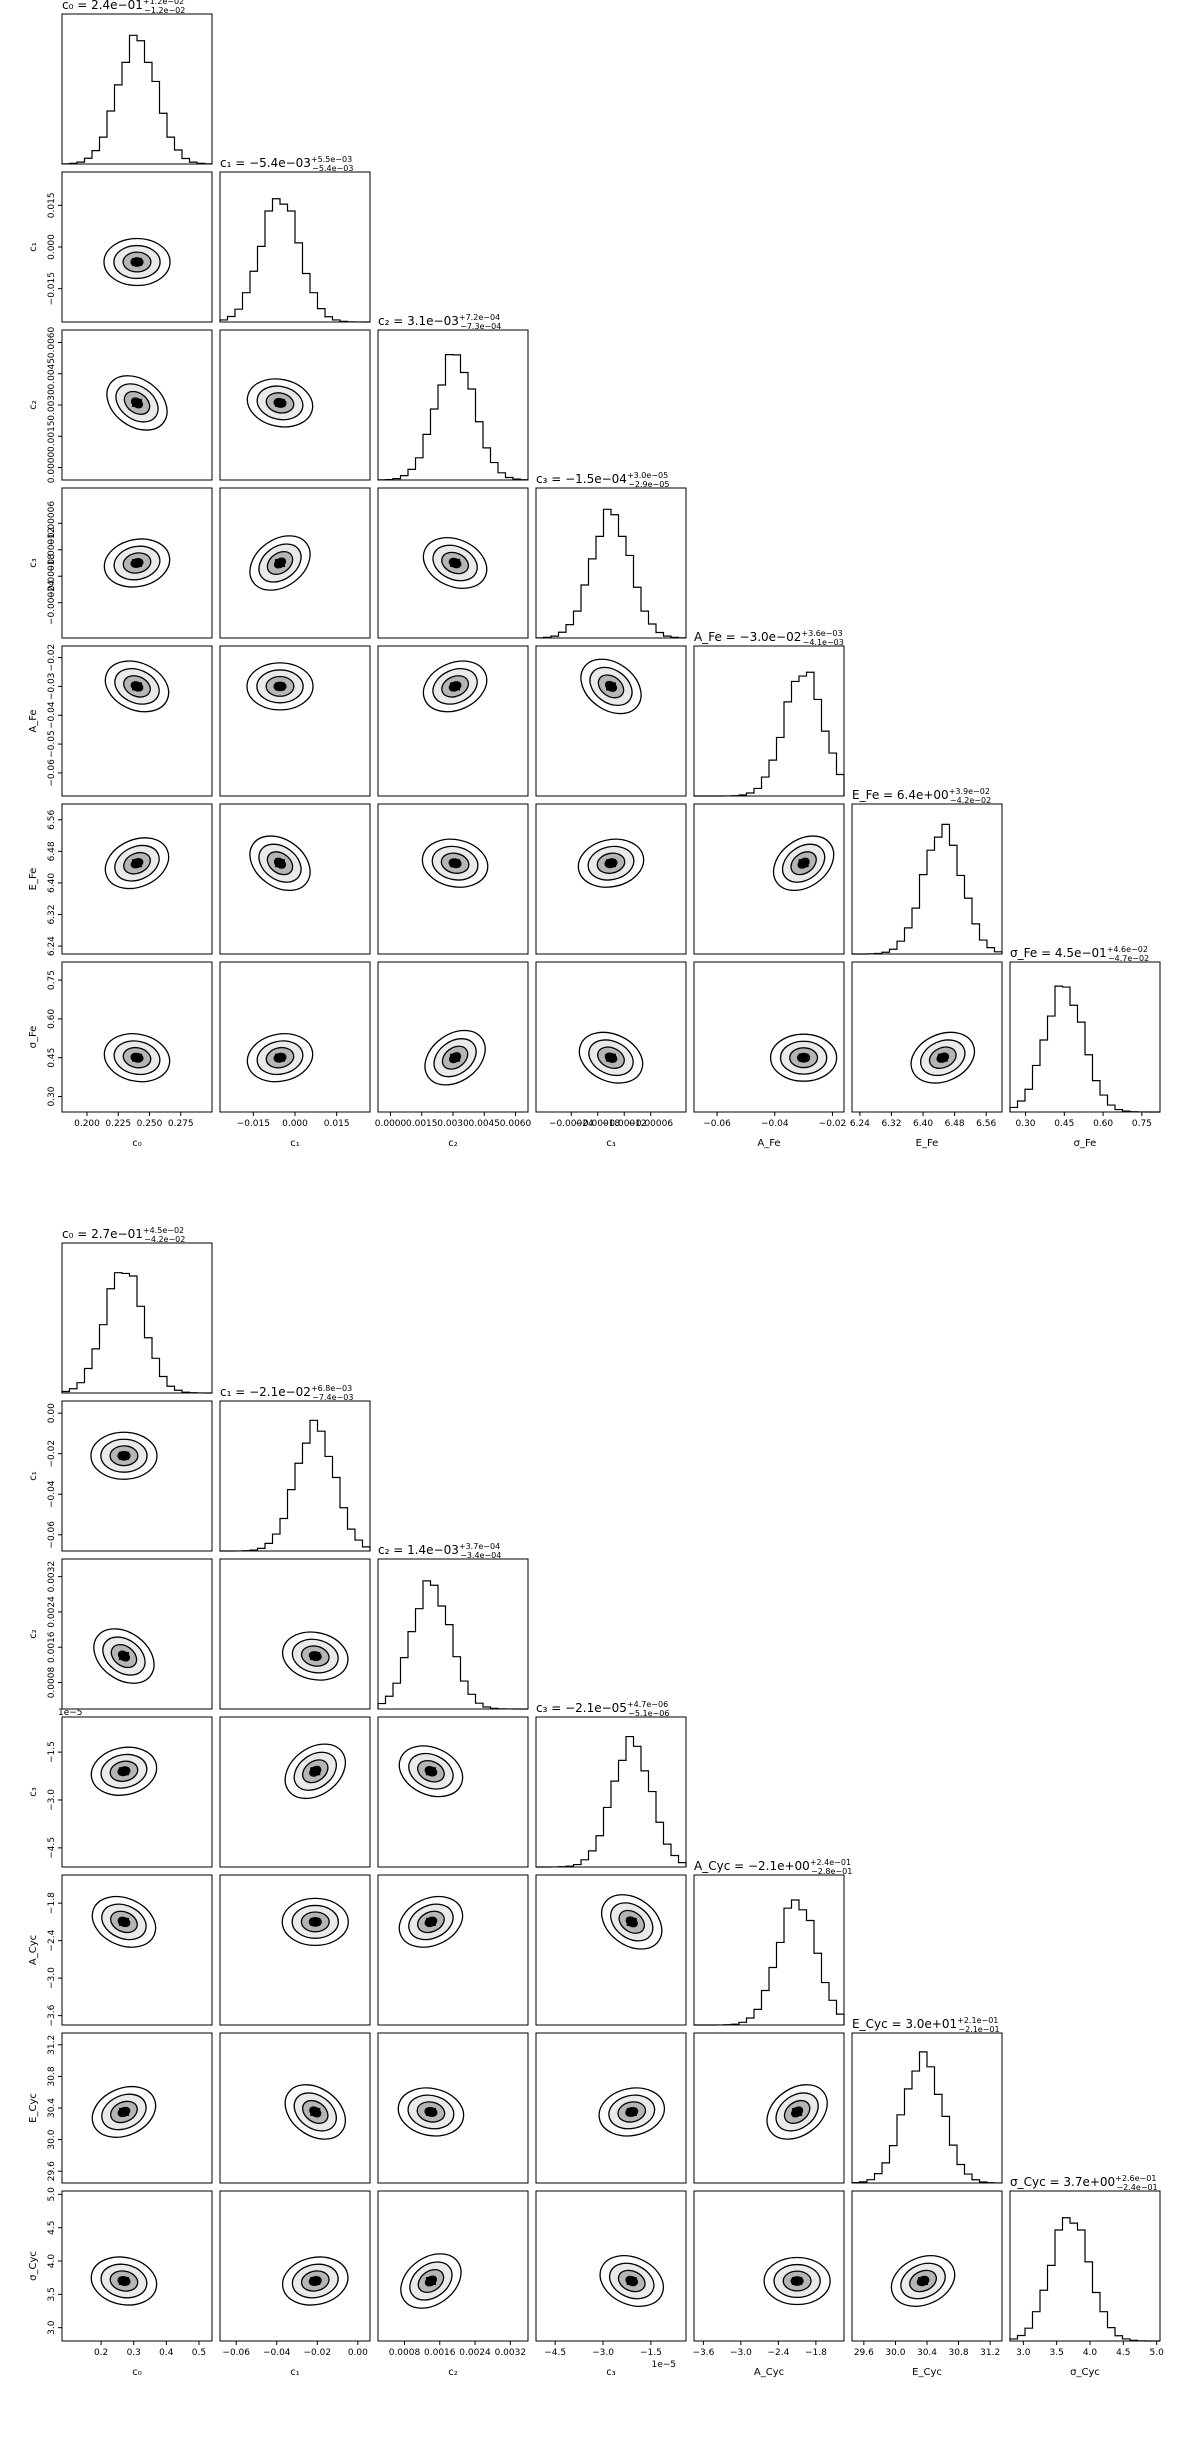 This screenshot has width=1200, height=2439. What do you see at coordinates (864, 2353) in the screenshot?
I see `x-tick-label: 29.6` at bounding box center [864, 2353].